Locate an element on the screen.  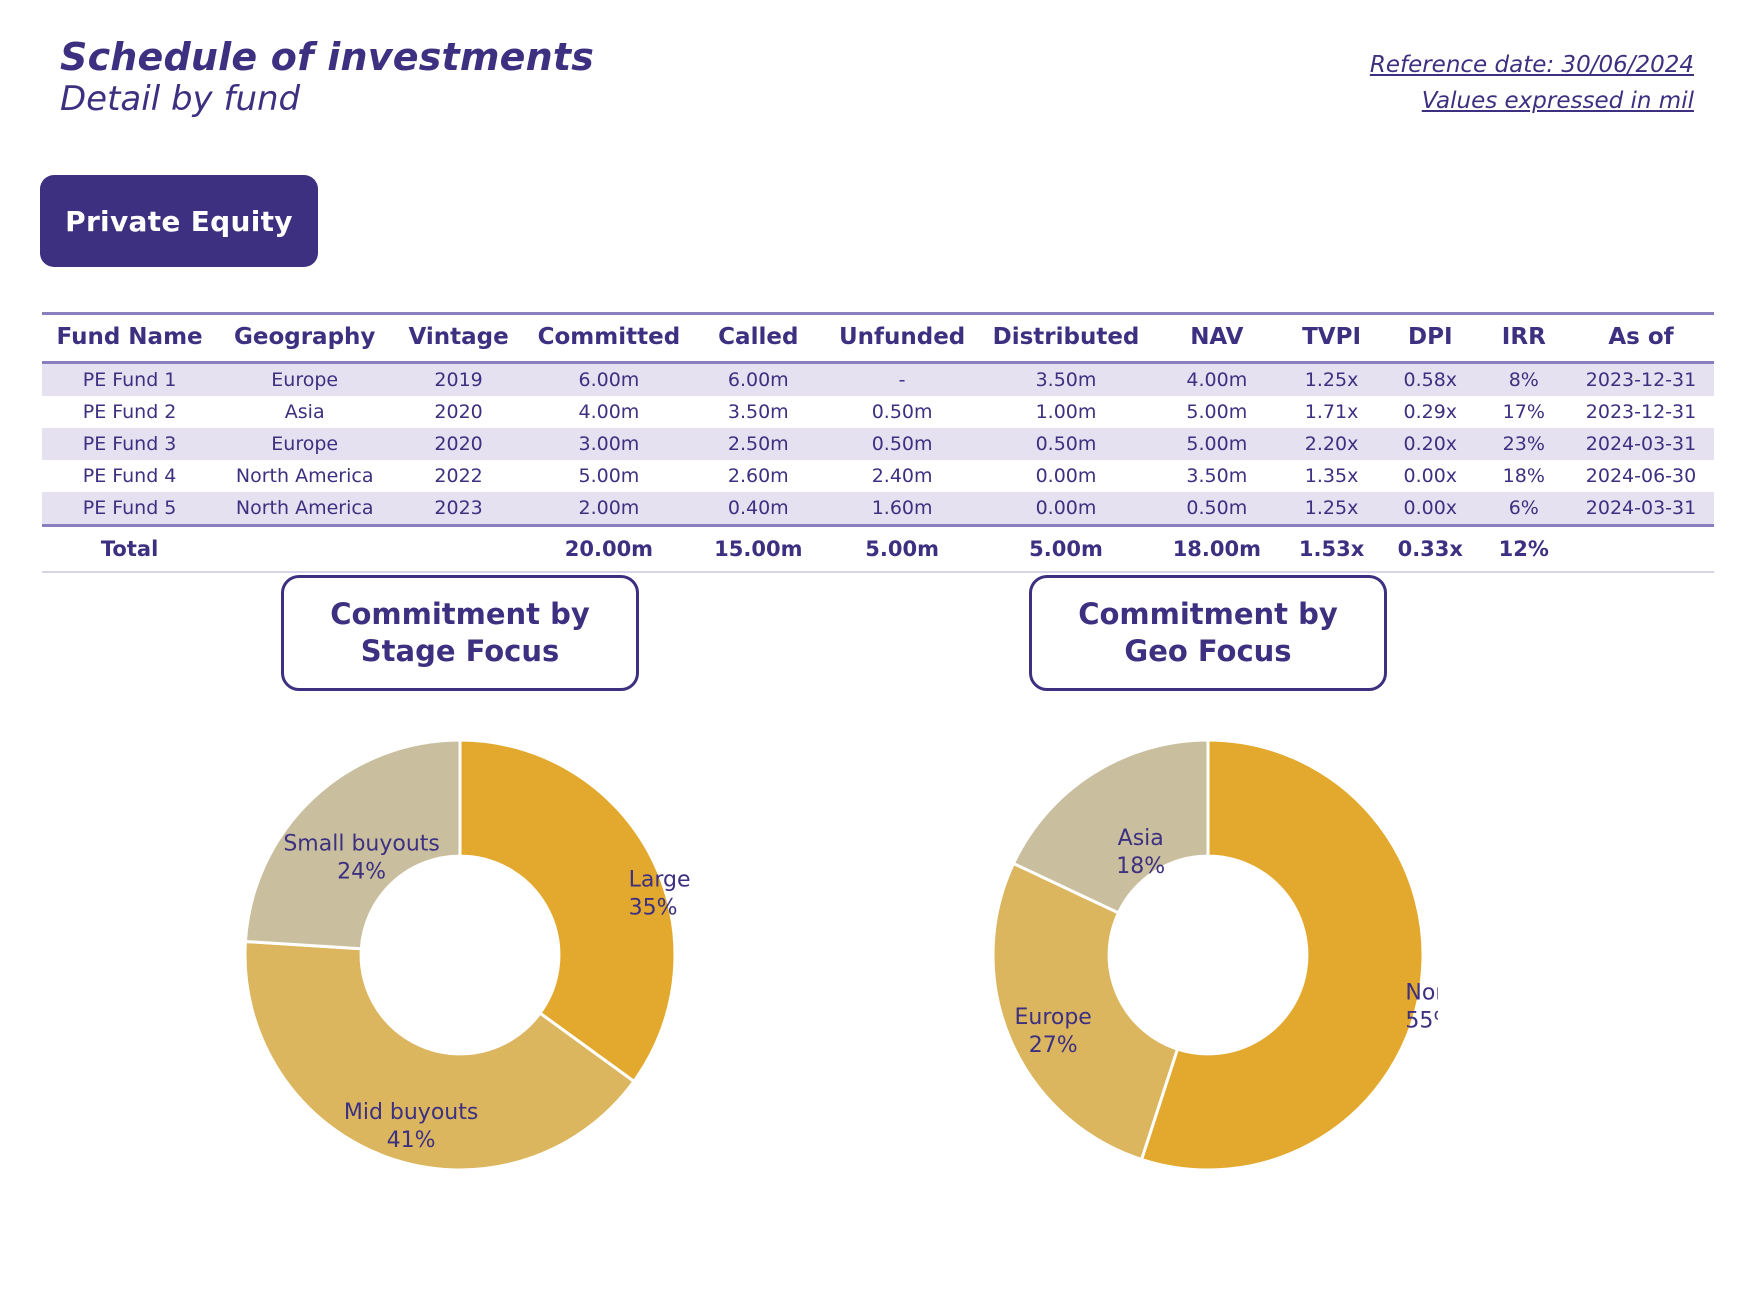
page-subtitle: Detail by fund is located at coordinates (180, 98).